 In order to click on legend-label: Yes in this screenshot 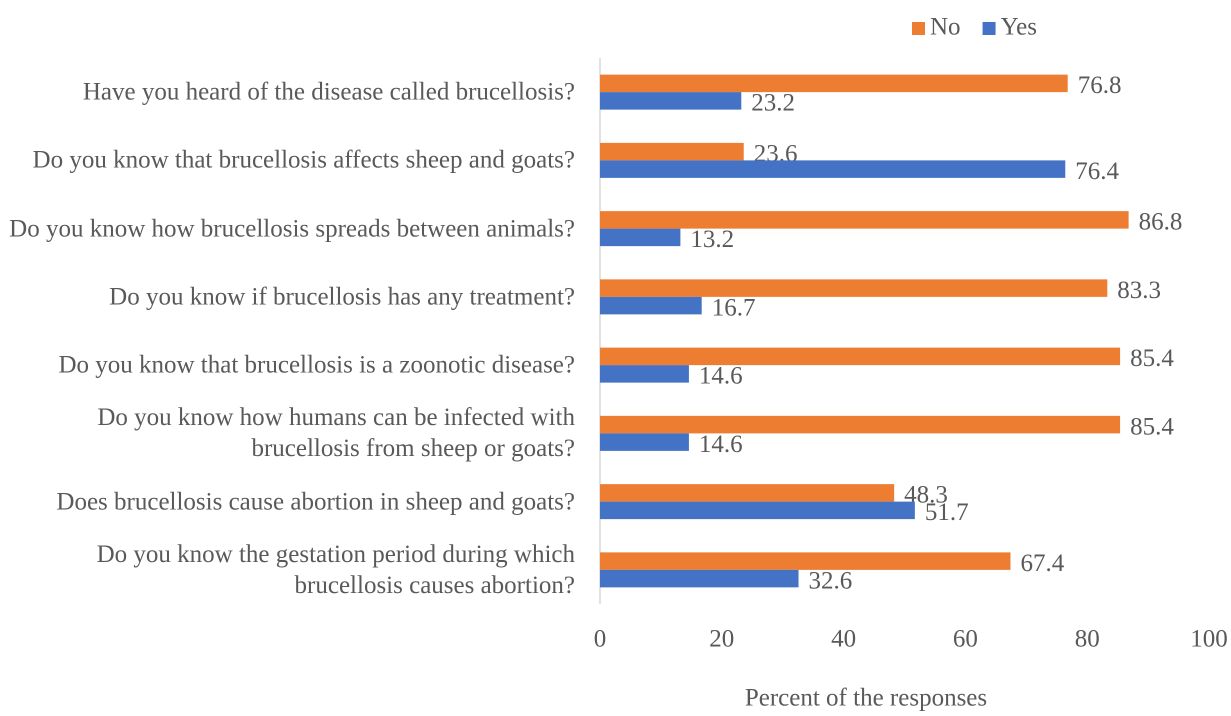, I will do `click(1019, 27)`.